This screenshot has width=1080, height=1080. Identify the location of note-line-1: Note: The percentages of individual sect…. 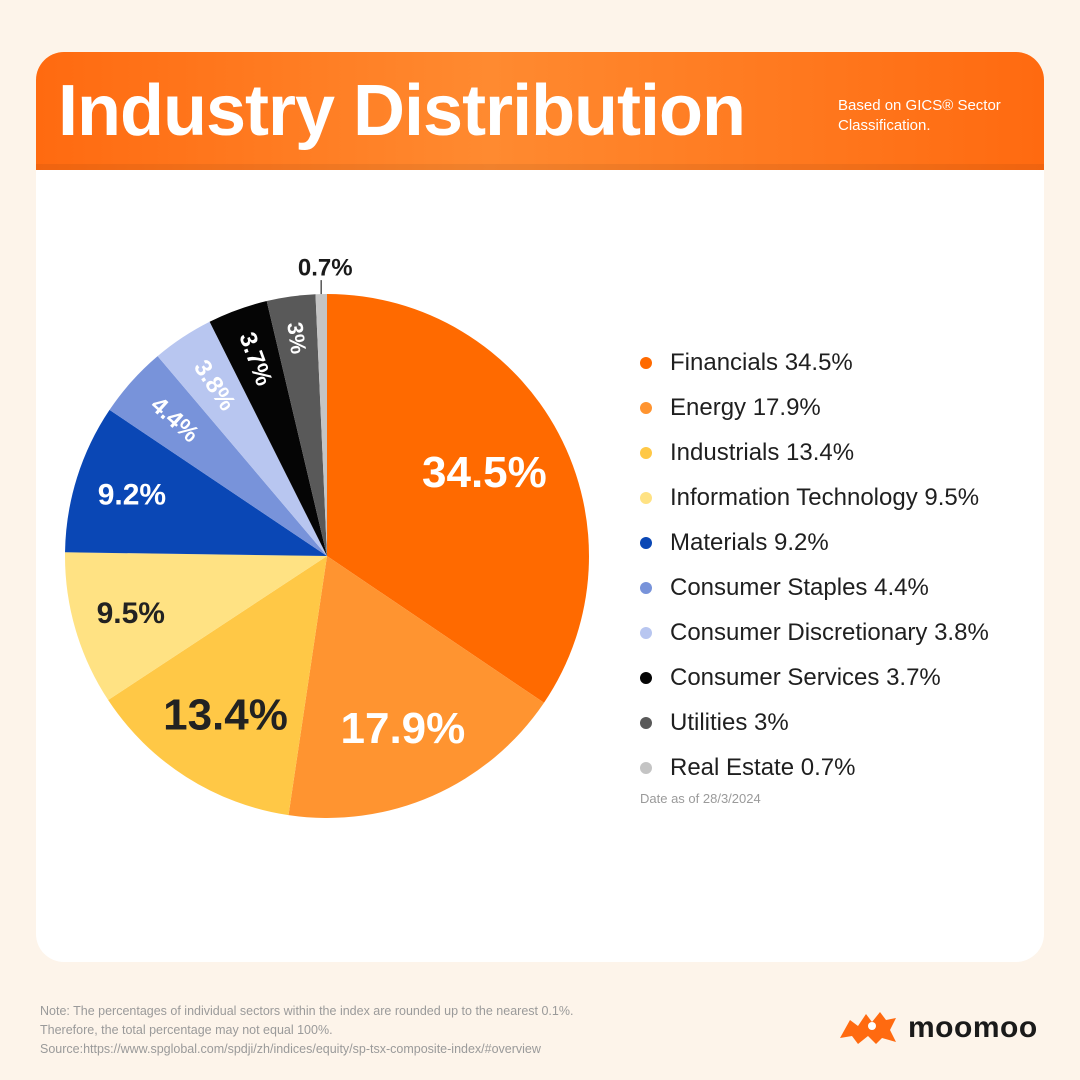
(307, 1011).